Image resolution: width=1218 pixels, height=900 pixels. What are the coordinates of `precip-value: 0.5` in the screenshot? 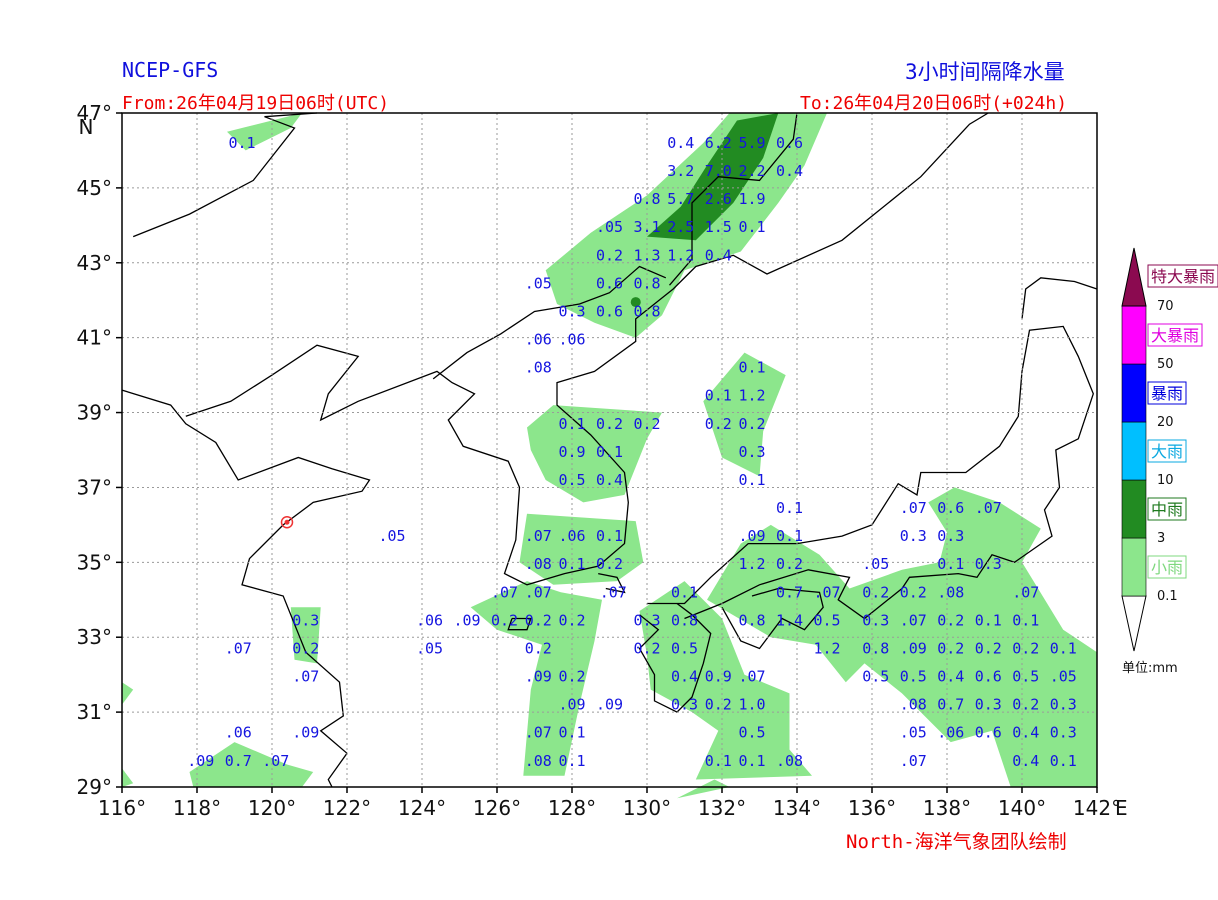 It's located at (684, 648).